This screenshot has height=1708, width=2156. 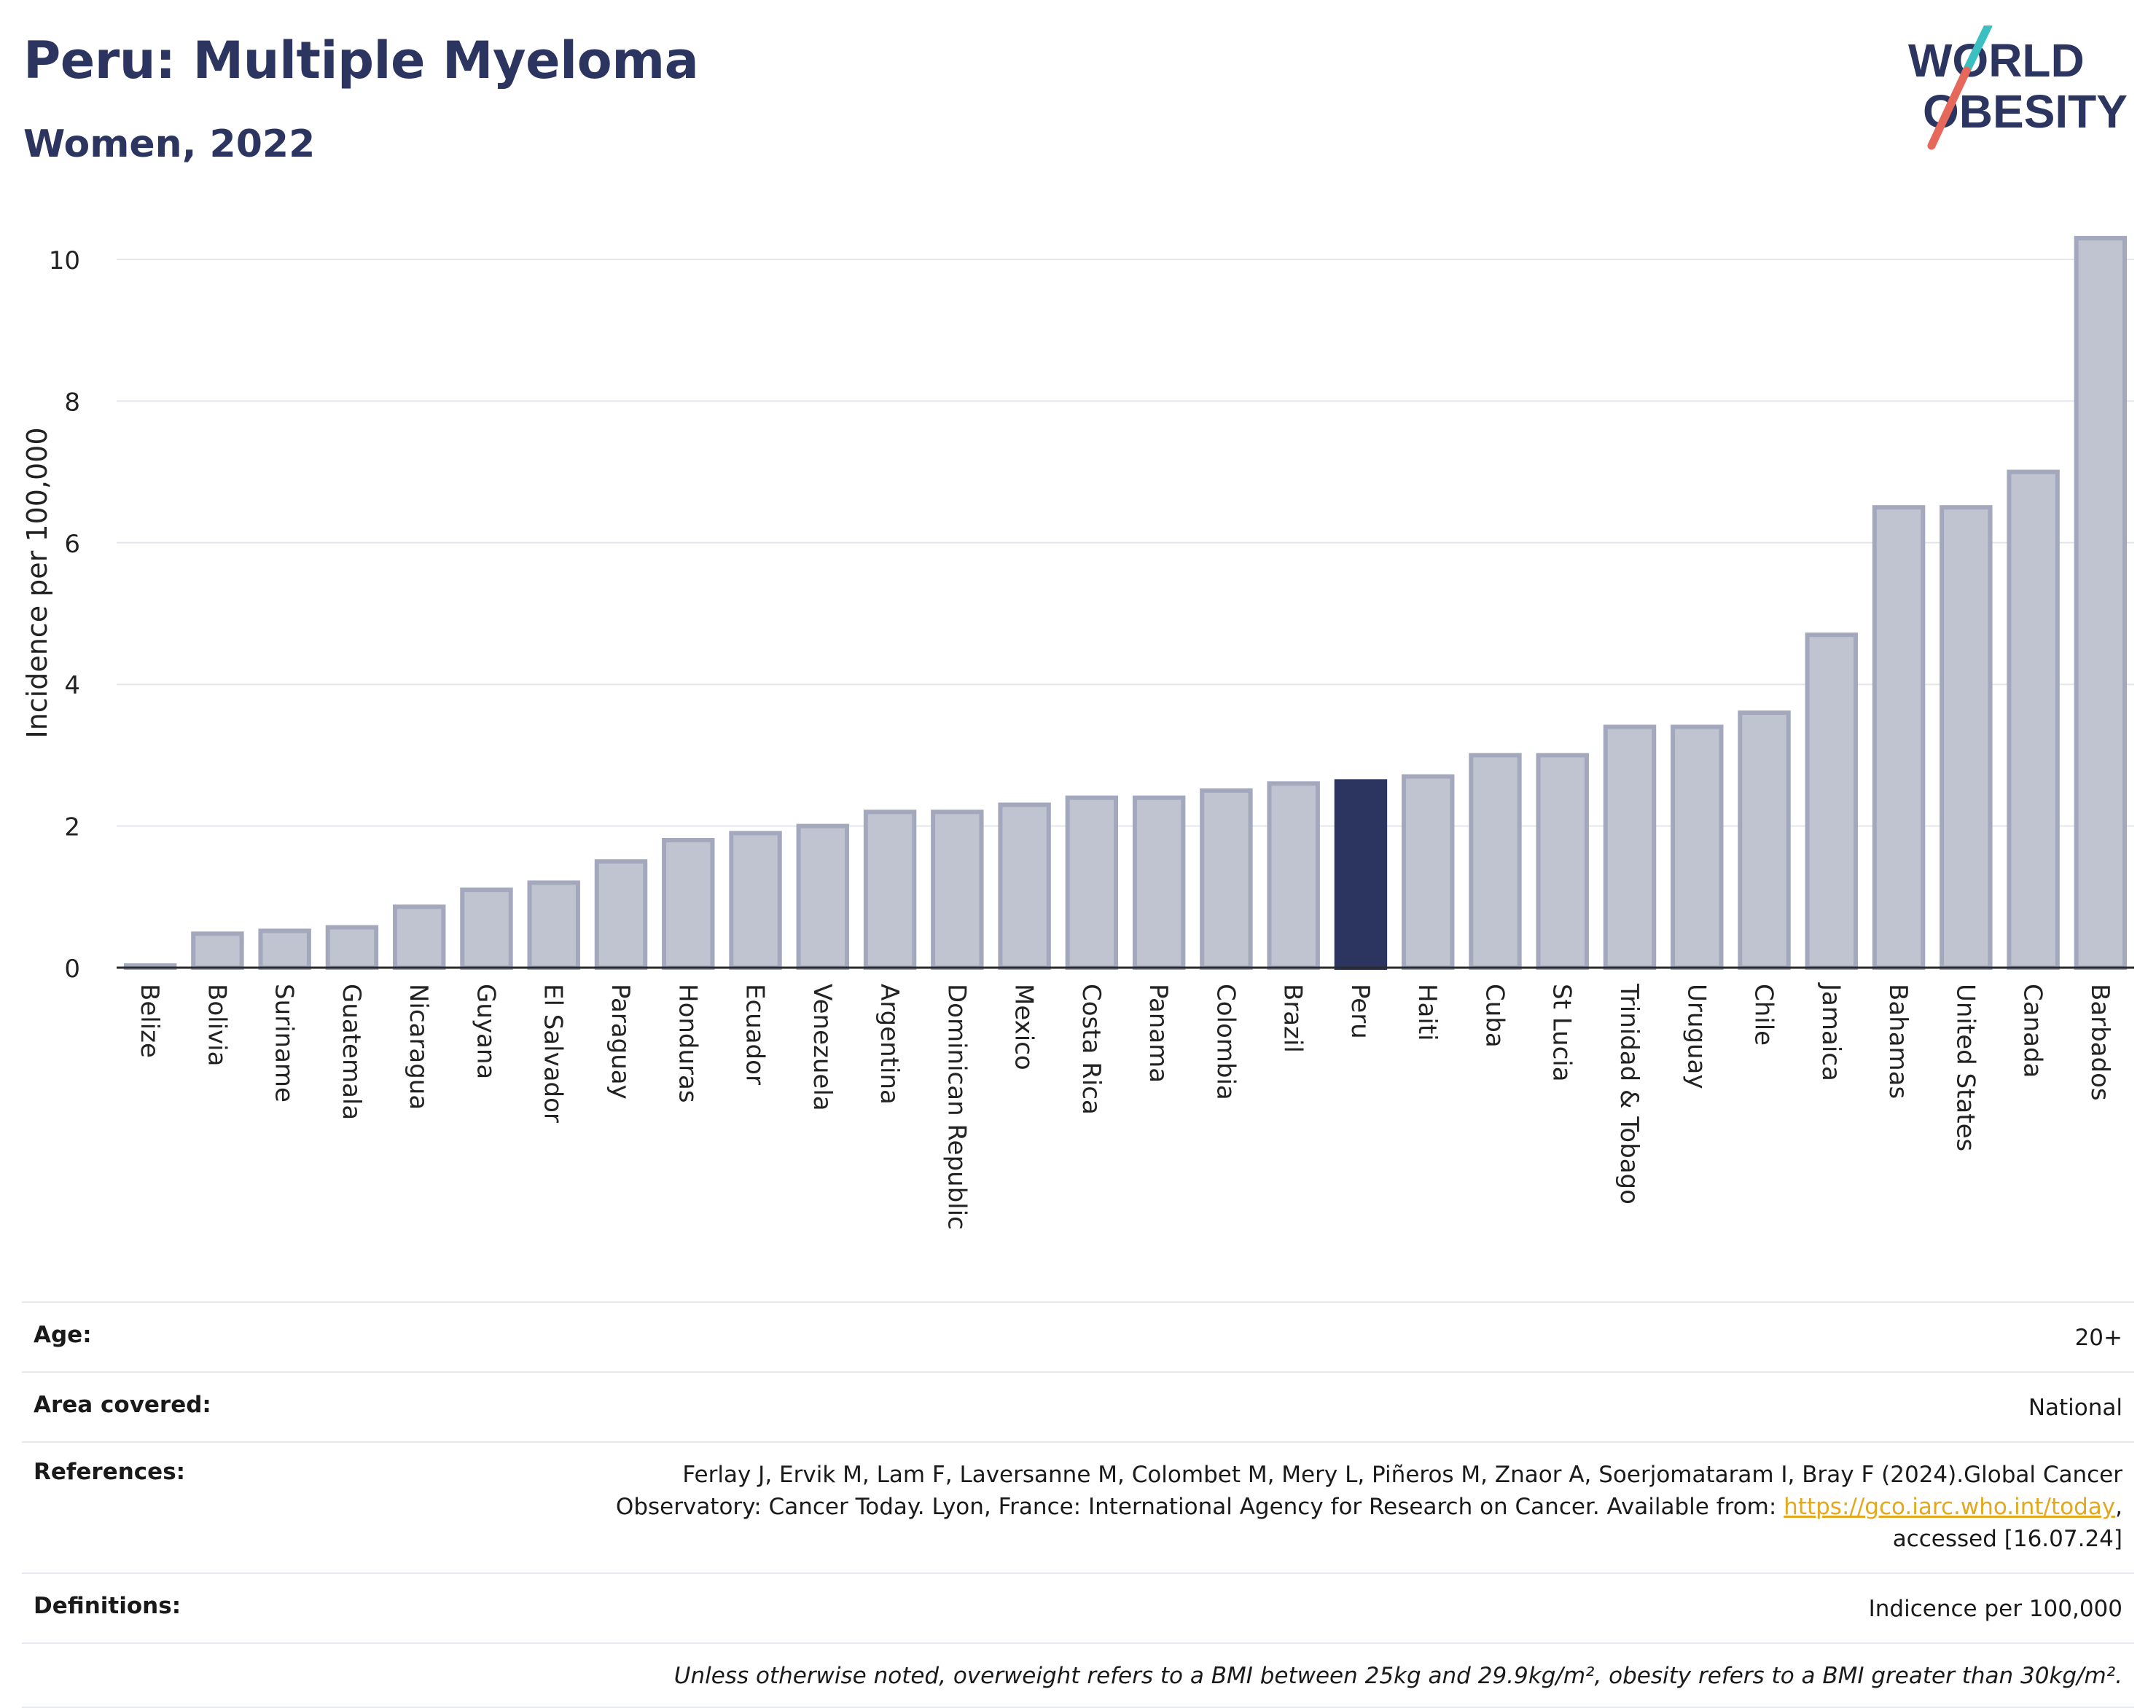 What do you see at coordinates (1078, 1336) in the screenshot?
I see `info-row-age: Age: 20+` at bounding box center [1078, 1336].